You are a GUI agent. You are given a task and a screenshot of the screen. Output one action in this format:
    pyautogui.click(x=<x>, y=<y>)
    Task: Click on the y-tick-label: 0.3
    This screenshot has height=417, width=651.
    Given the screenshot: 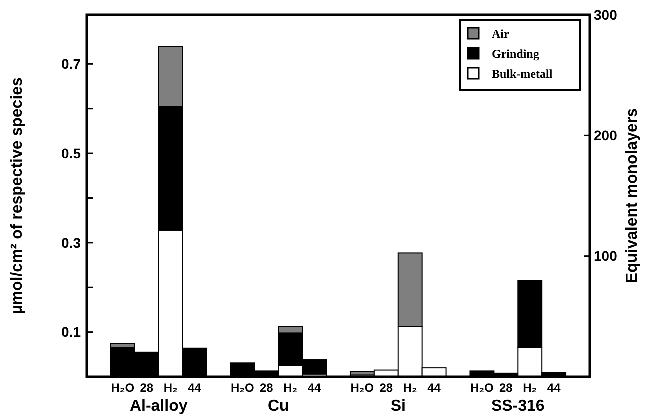 What is the action you would take?
    pyautogui.click(x=72, y=242)
    